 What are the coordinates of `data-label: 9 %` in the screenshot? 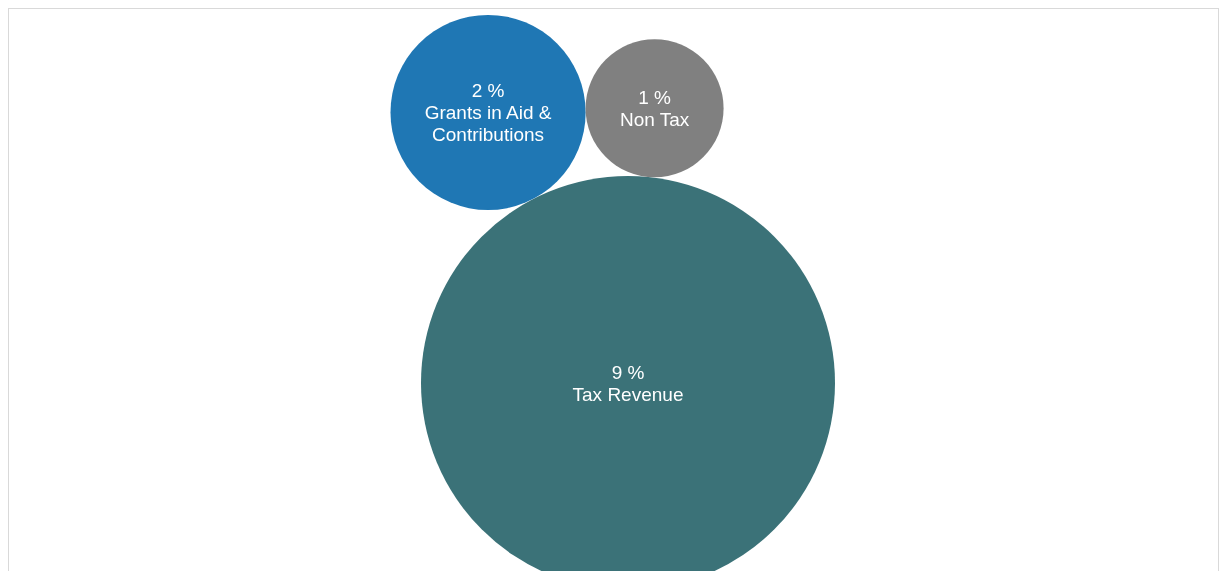 It's located at (628, 372).